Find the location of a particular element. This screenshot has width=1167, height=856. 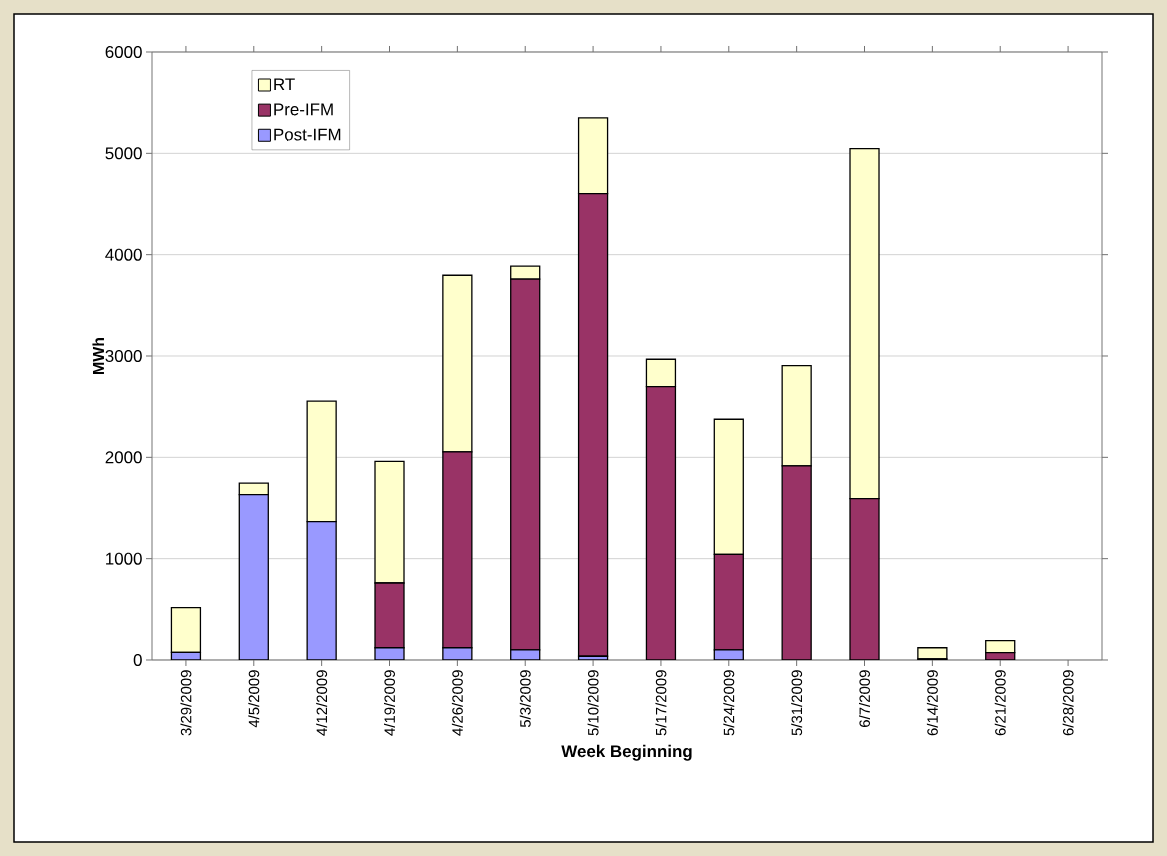

y-tick-label: 1000 is located at coordinates (124, 558).